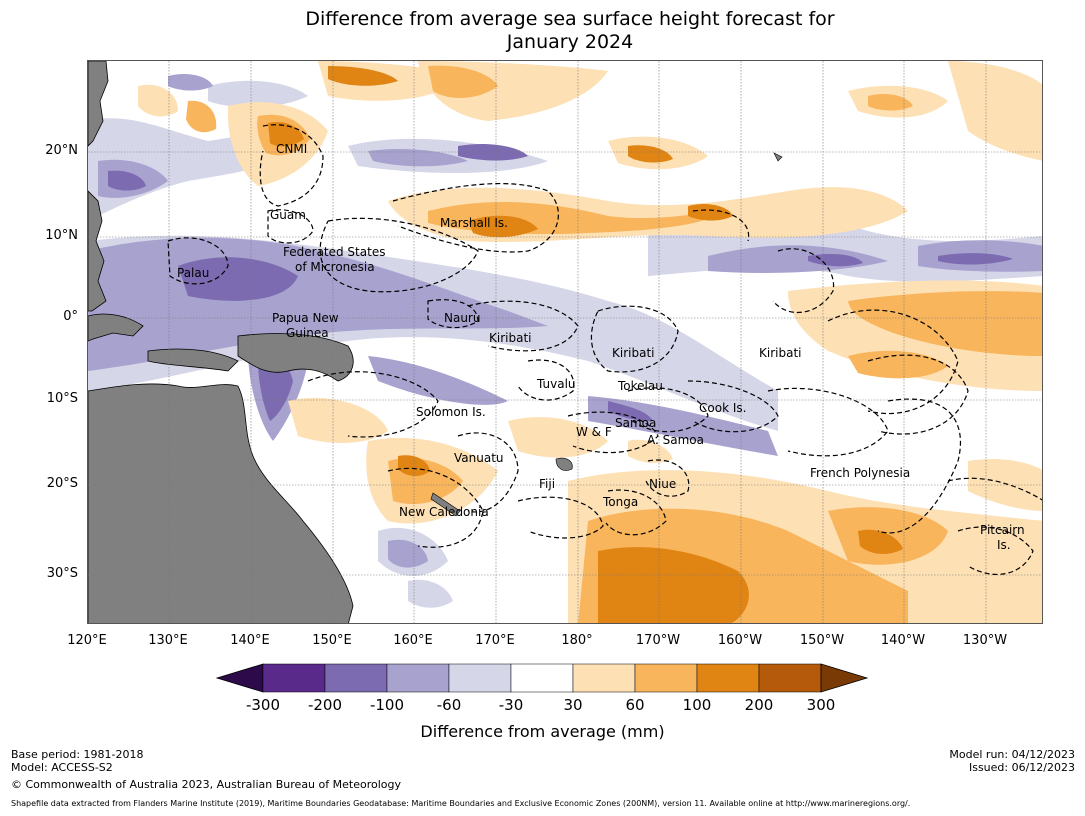 The image size is (1085, 816). What do you see at coordinates (451, 412) in the screenshot?
I see `label-solomon-islands: Solomon Is.` at bounding box center [451, 412].